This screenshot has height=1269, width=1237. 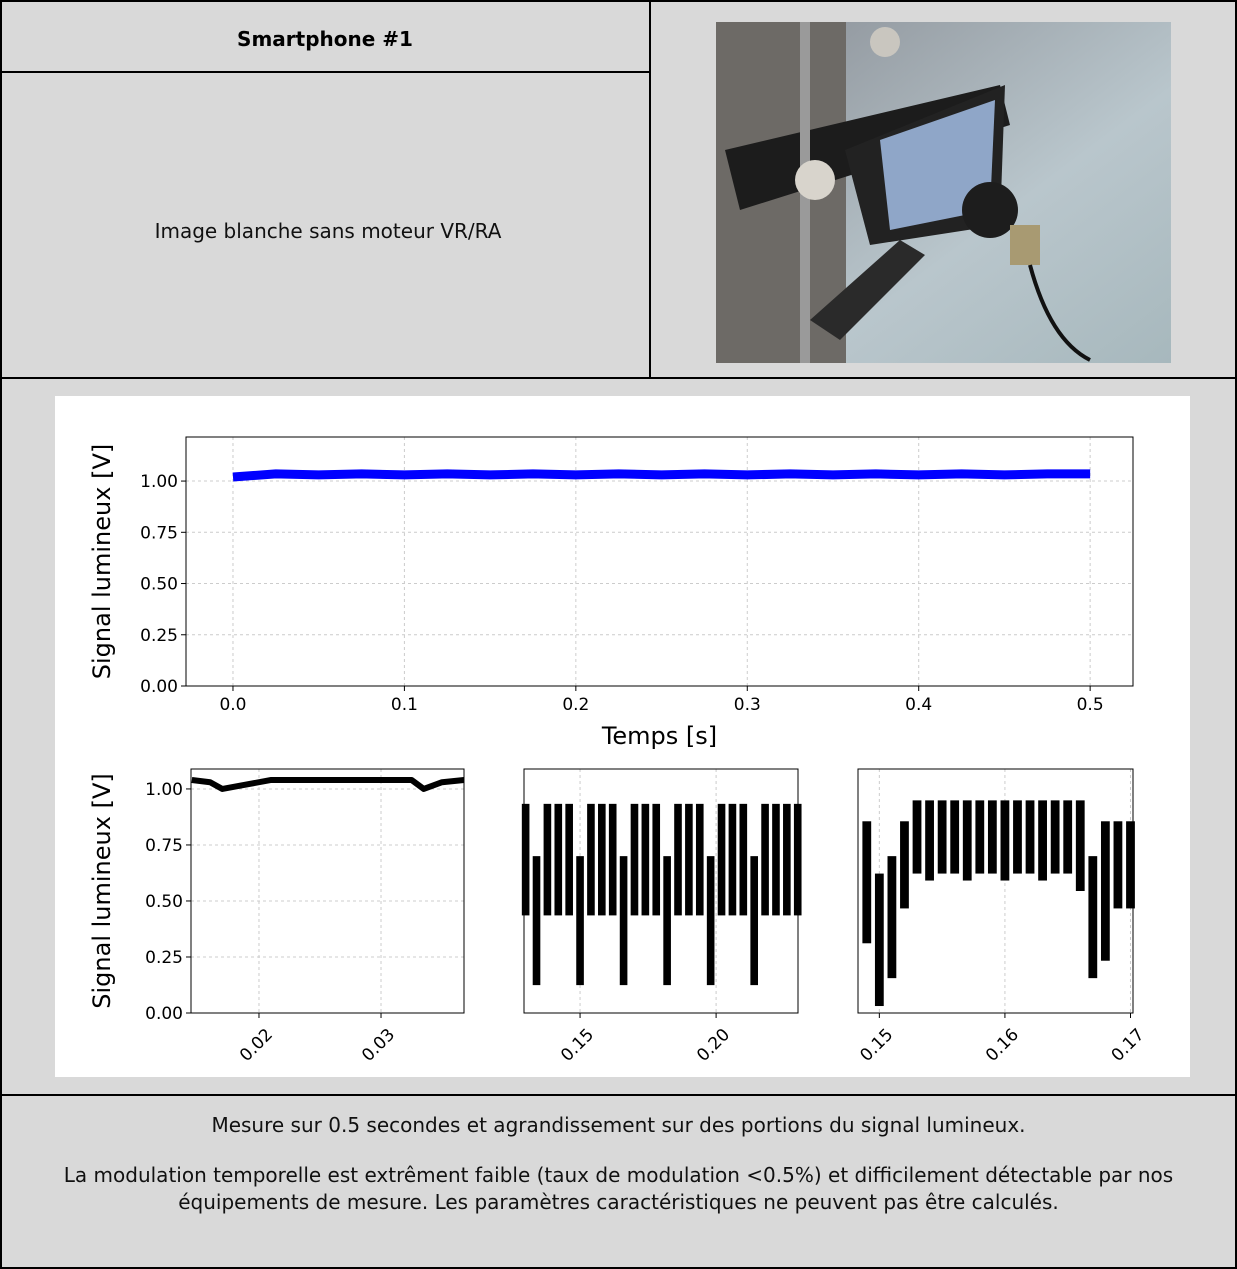 I want to click on photo, so click(x=943, y=192).